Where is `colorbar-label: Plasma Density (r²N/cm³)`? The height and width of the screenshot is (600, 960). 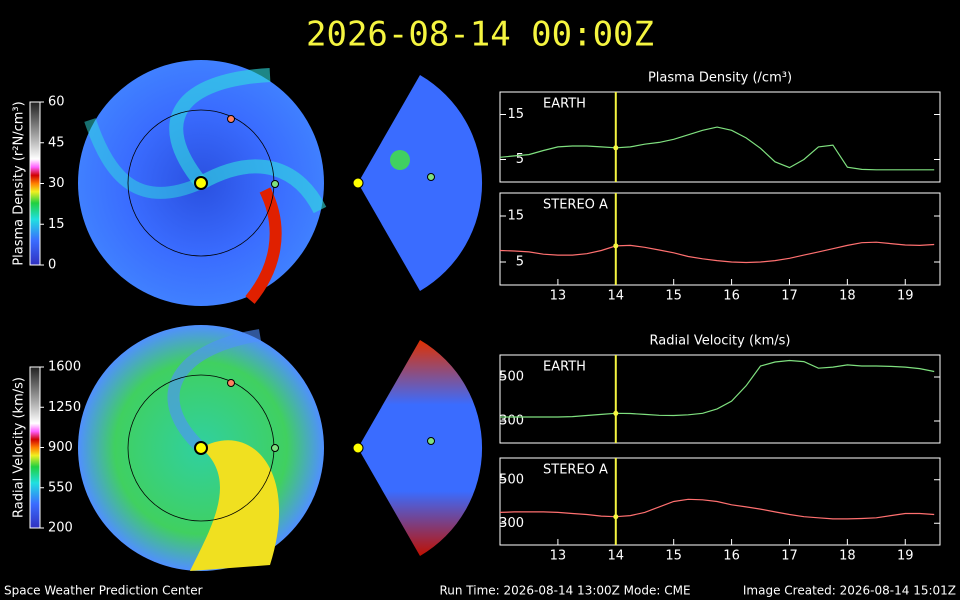 colorbar-label: Plasma Density (r²N/cm³) is located at coordinates (19, 183).